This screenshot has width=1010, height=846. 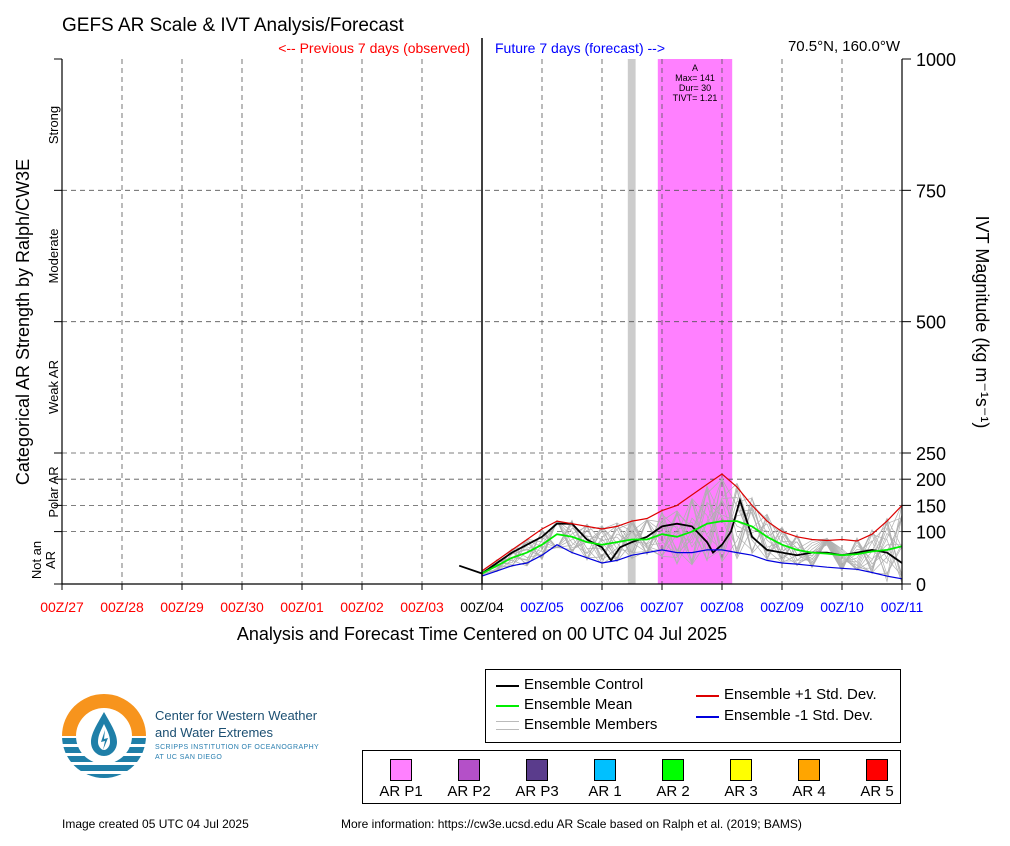 What do you see at coordinates (53, 256) in the screenshot?
I see `category-label: Moderate` at bounding box center [53, 256].